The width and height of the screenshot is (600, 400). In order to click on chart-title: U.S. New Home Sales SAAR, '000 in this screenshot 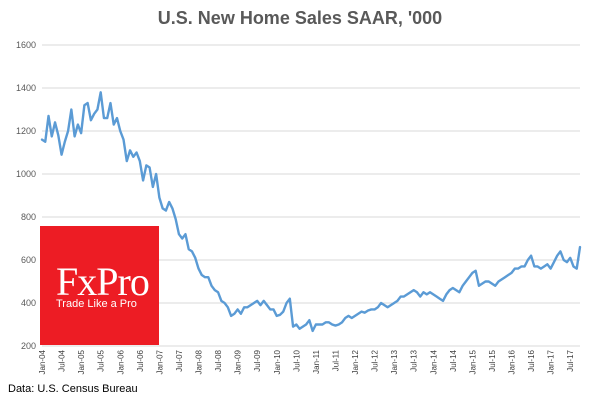, I will do `click(300, 18)`.